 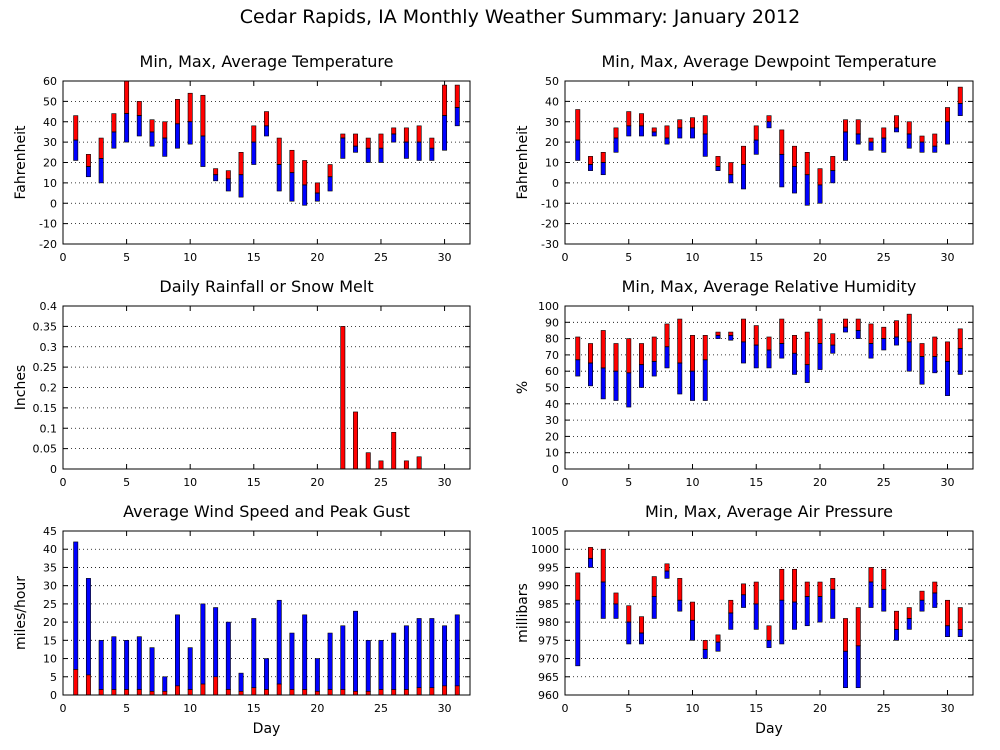 What do you see at coordinates (550, 203) in the screenshot?
I see `y-tick-label: -10` at bounding box center [550, 203].